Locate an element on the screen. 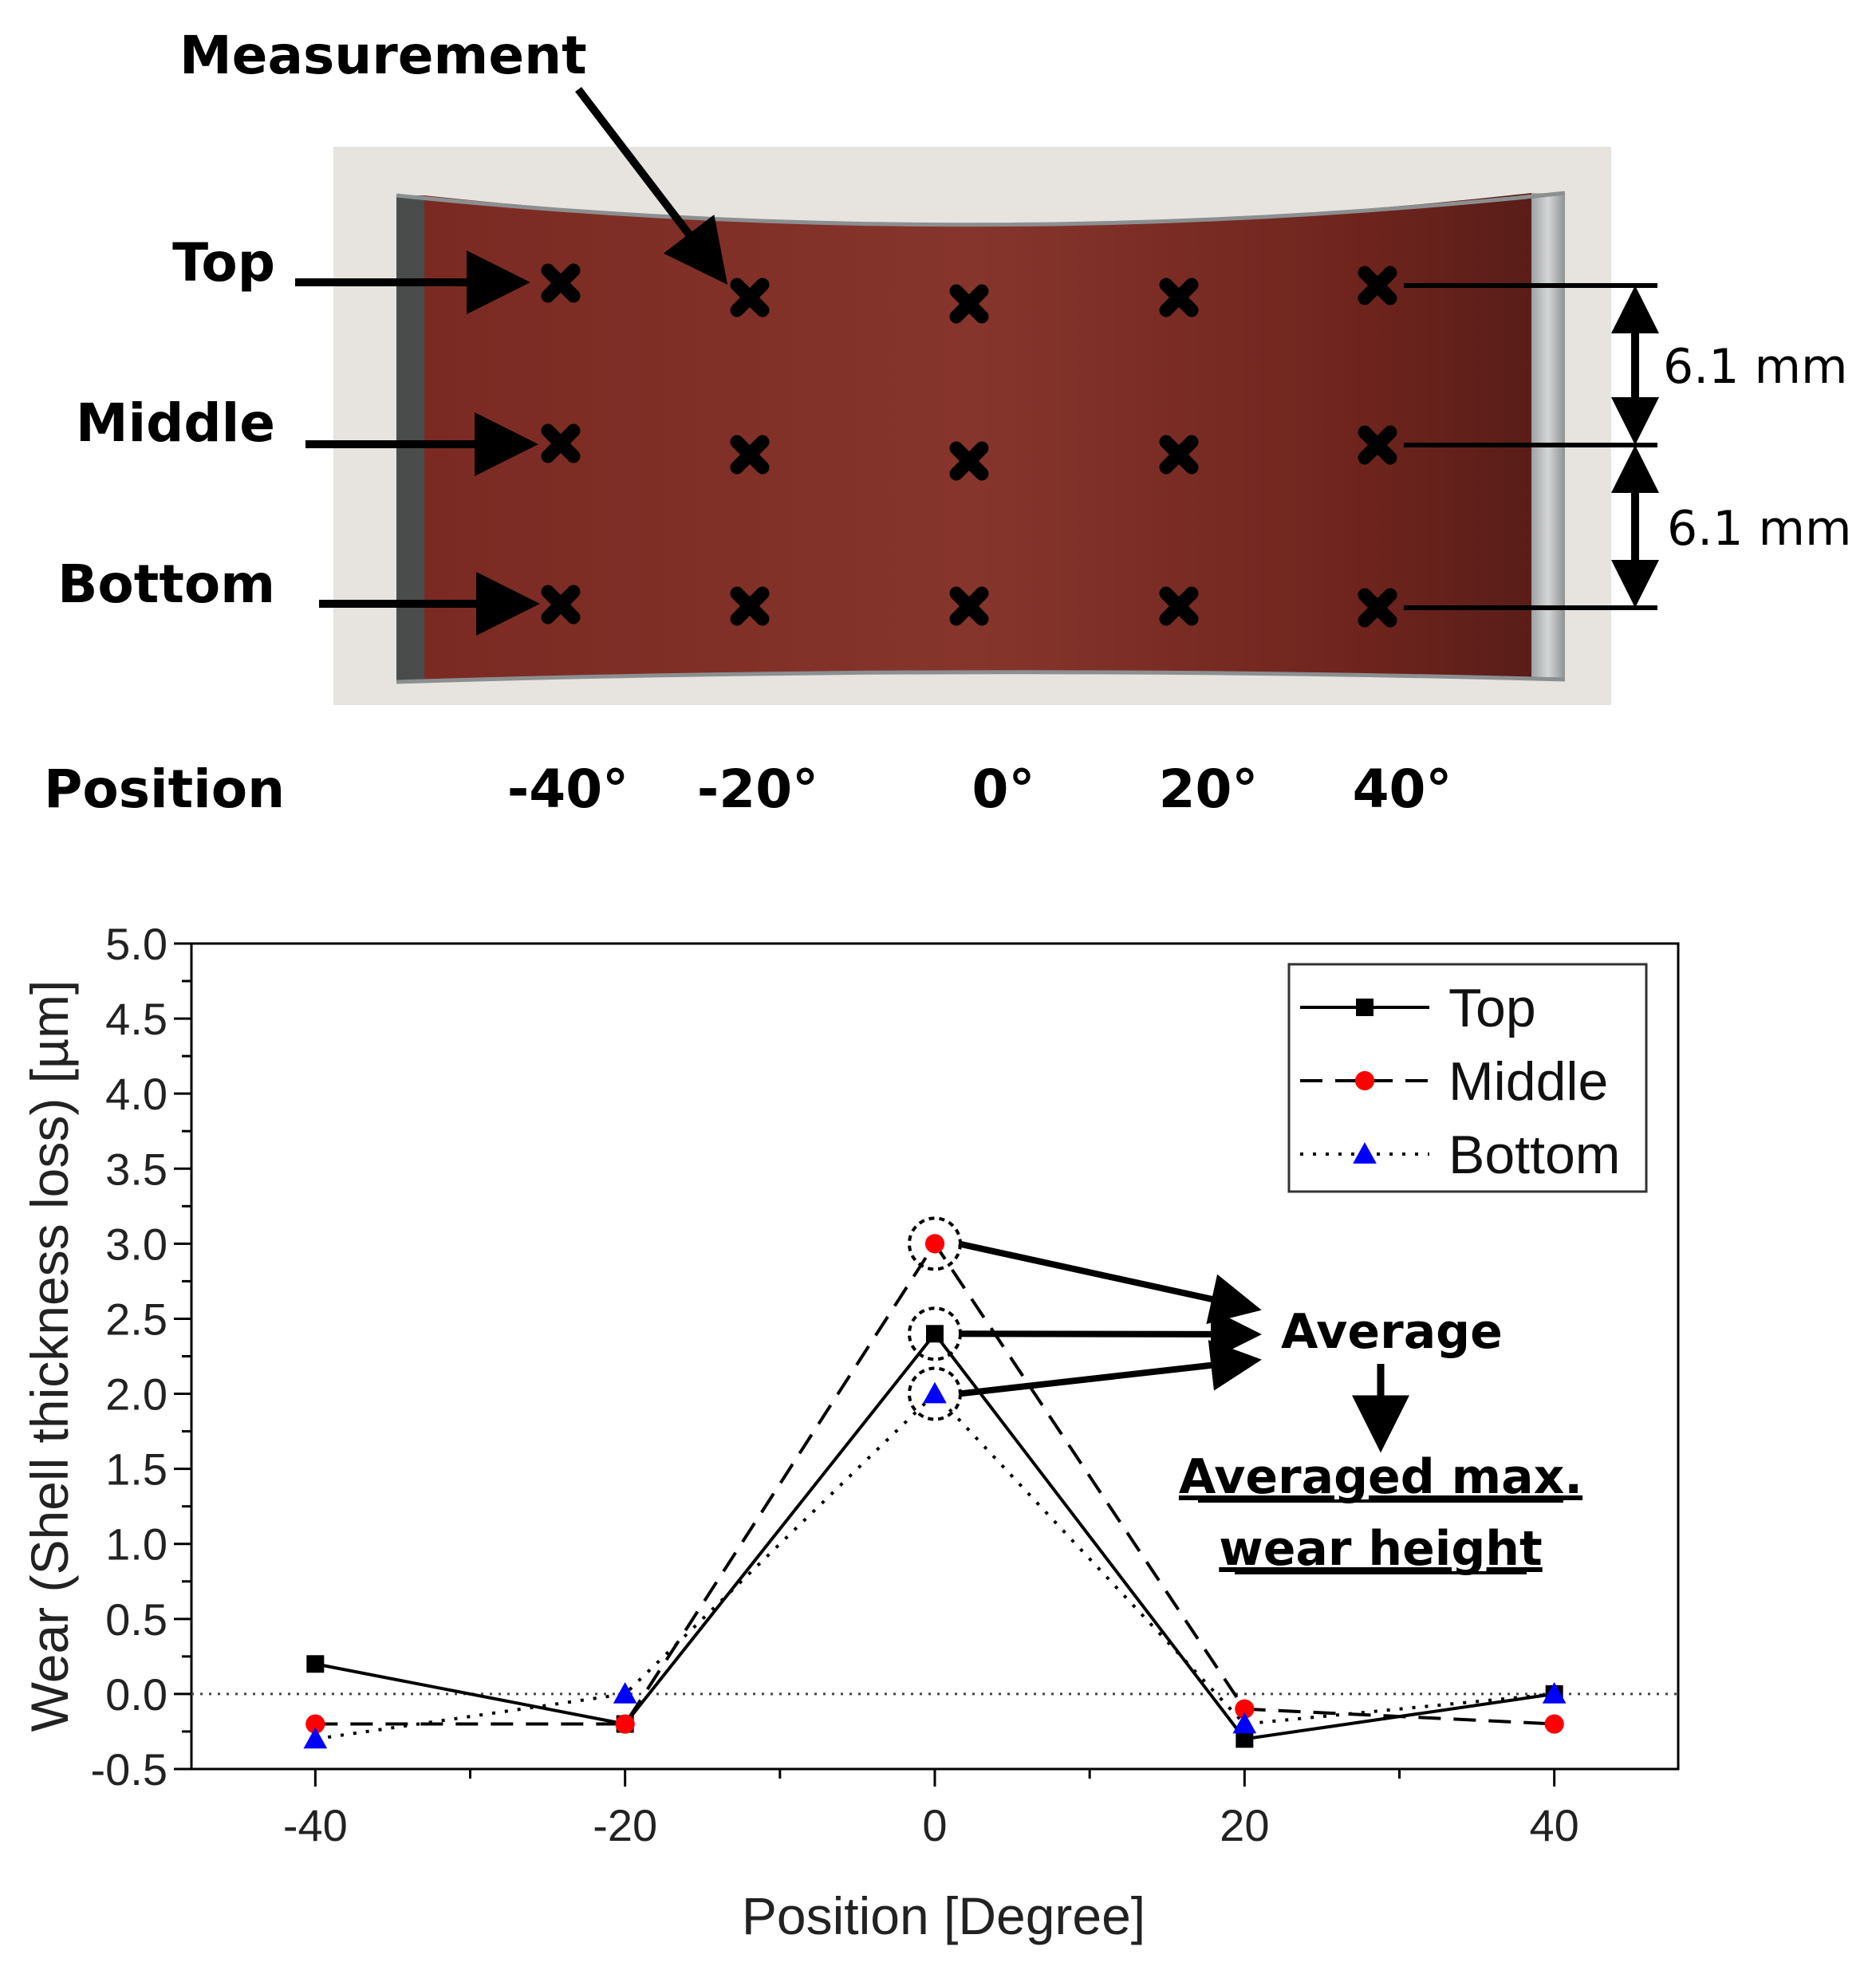 This screenshot has height=1974, width=1876. position-tick-label: -40° is located at coordinates (568, 789).